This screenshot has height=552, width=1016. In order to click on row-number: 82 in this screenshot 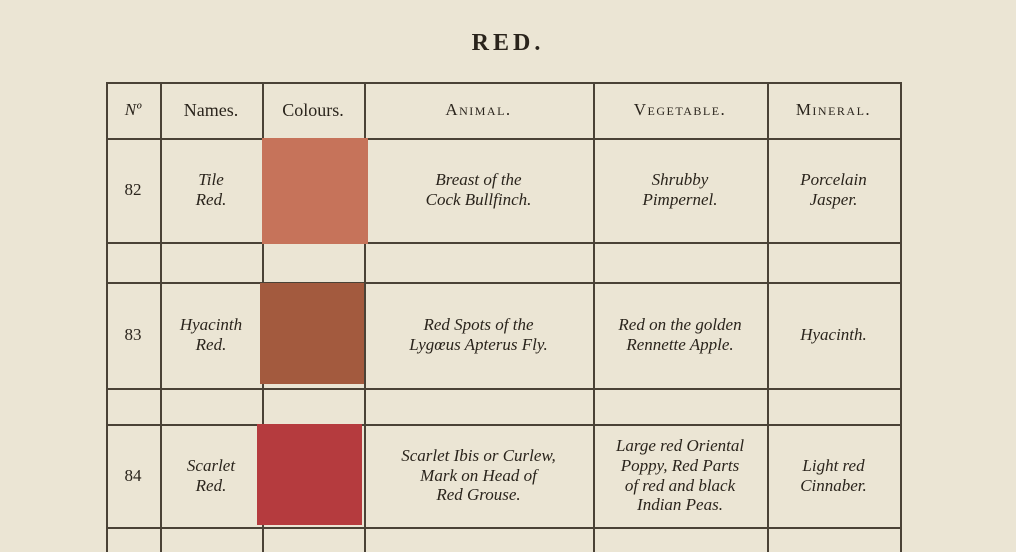, I will do `click(133, 190)`.